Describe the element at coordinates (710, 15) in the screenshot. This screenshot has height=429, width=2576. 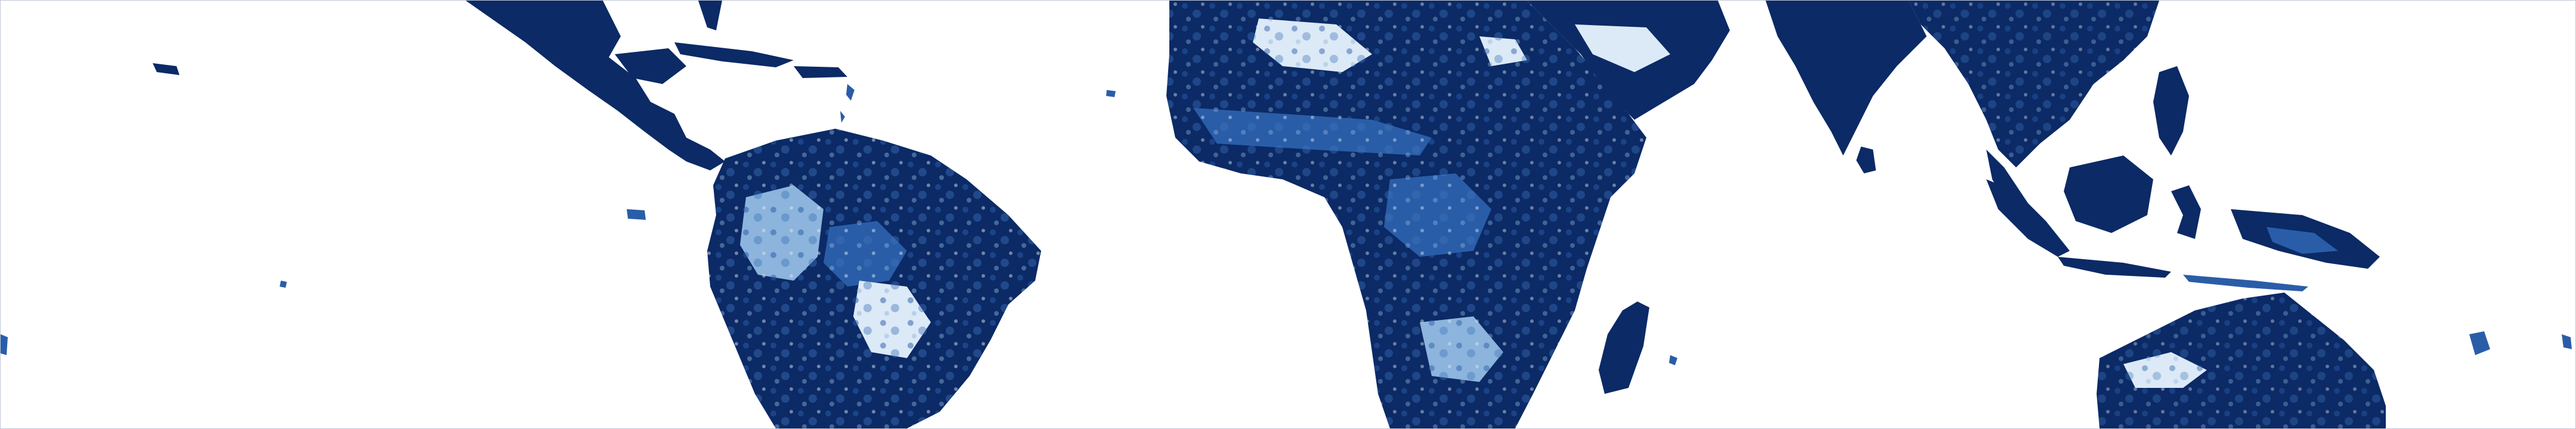
I see `florida` at that location.